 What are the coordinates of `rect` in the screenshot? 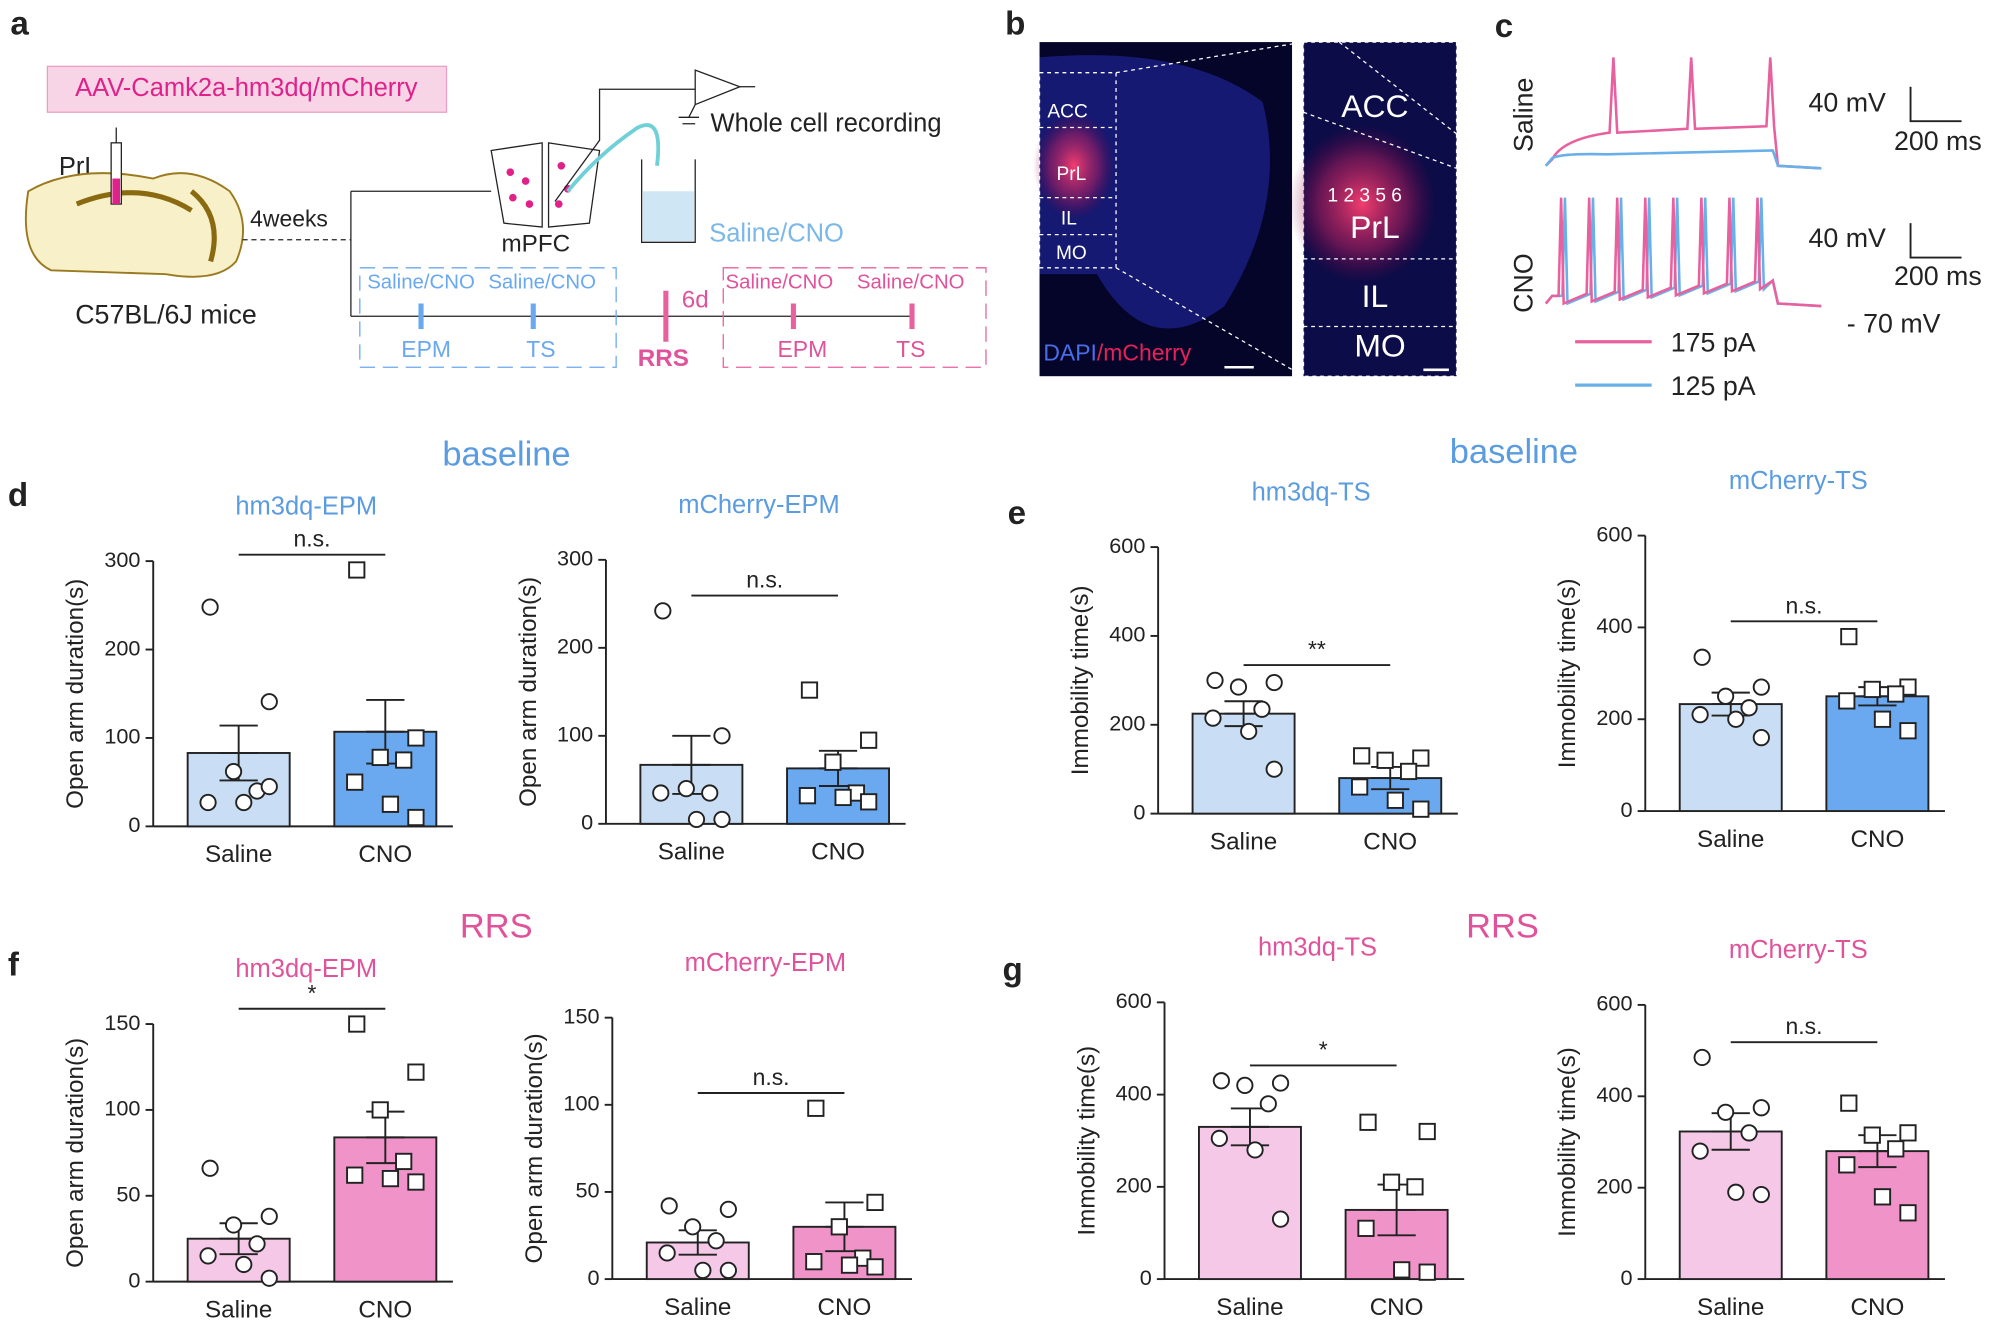 It's located at (1077, 170).